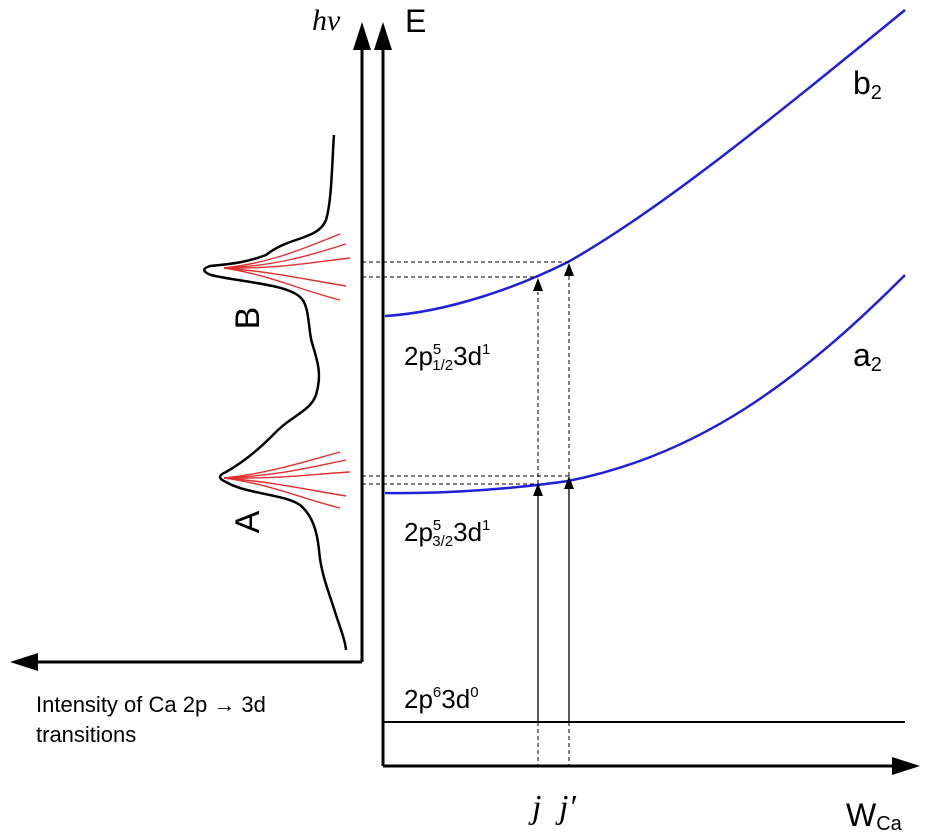 The width and height of the screenshot is (926, 834). Describe the element at coordinates (569, 269) in the screenshot. I see `arrowhead-jprime-b` at that location.